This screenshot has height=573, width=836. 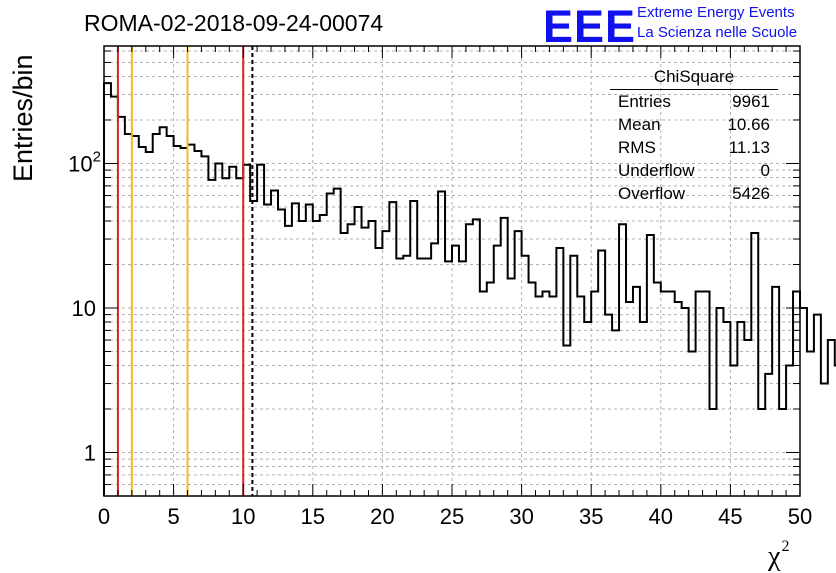 I want to click on stats-label: Overflow, so click(x=652, y=193).